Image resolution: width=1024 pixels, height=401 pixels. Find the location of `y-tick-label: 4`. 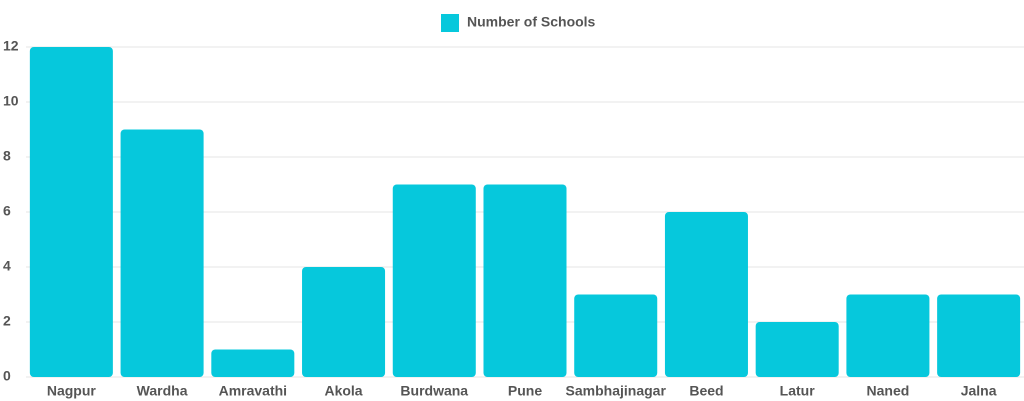

y-tick-label: 4 is located at coordinates (7, 266).